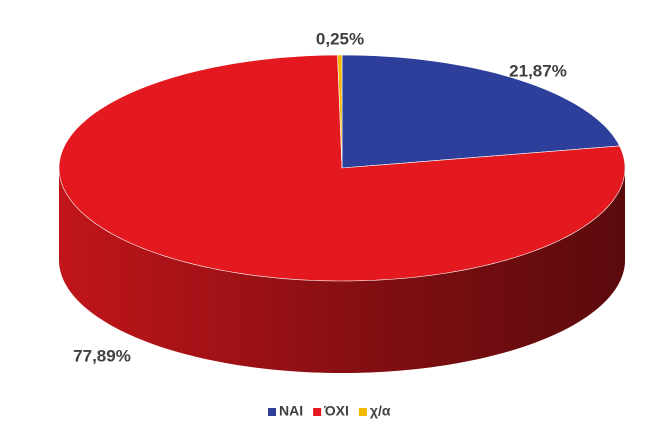 This screenshot has width=667, height=445. Describe the element at coordinates (538, 70) in the screenshot. I see `data-label: 21,87%` at that location.